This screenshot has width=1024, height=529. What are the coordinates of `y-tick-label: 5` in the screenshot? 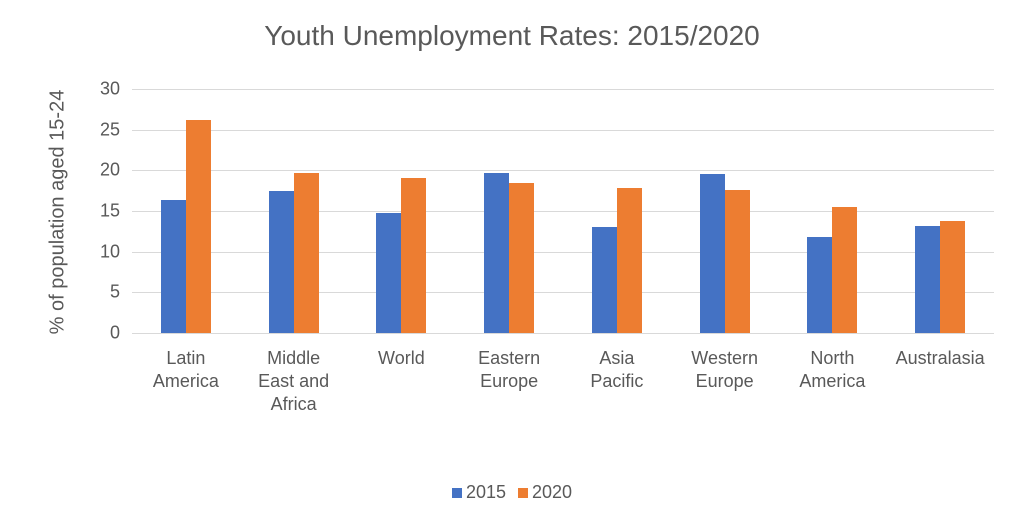 It's located at (114, 291).